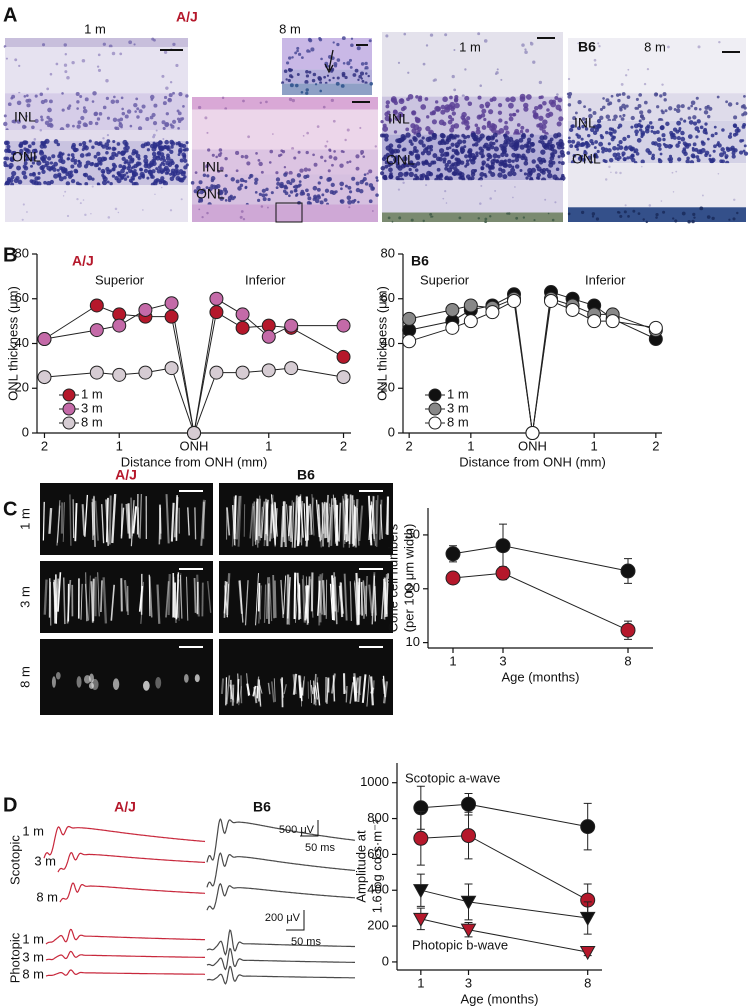 The width and height of the screenshot is (750, 1007). I want to click on x-tick-label: ONH, so click(532, 445).